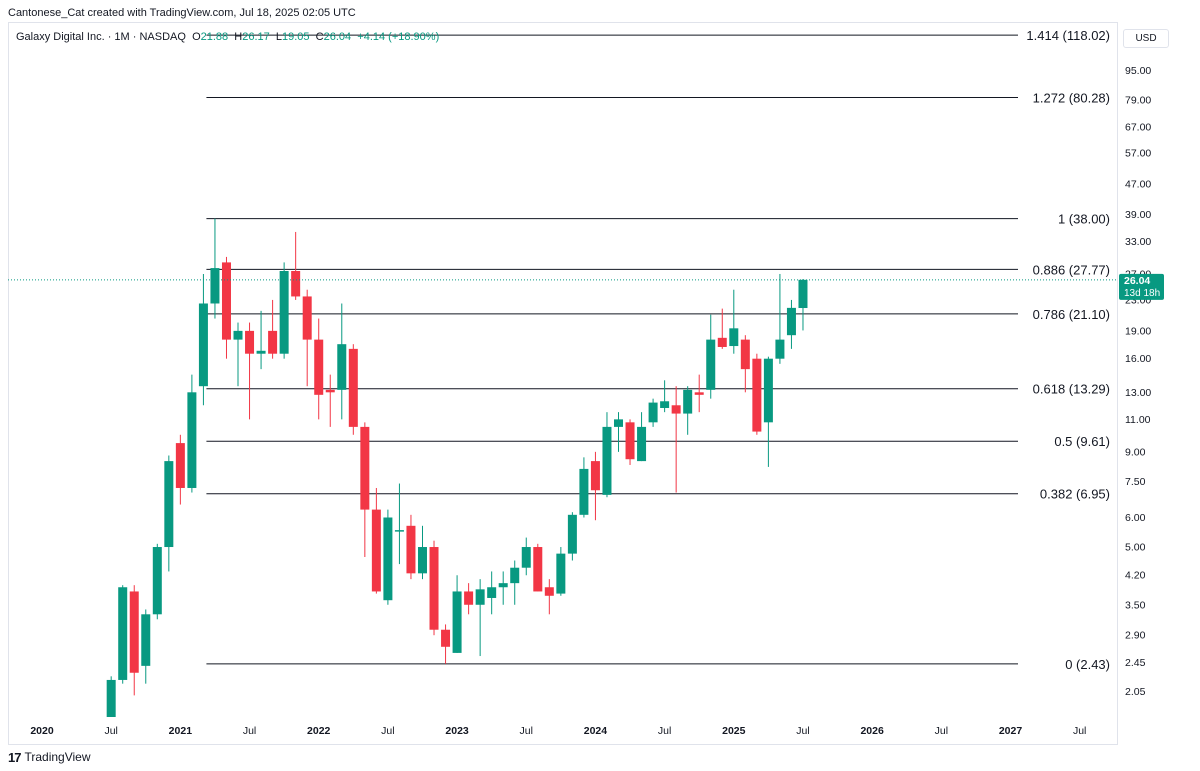 This screenshot has height=771, width=1200. Describe the element at coordinates (1142, 293) in the screenshot. I see `bar-countdown: 13d 18h` at that location.